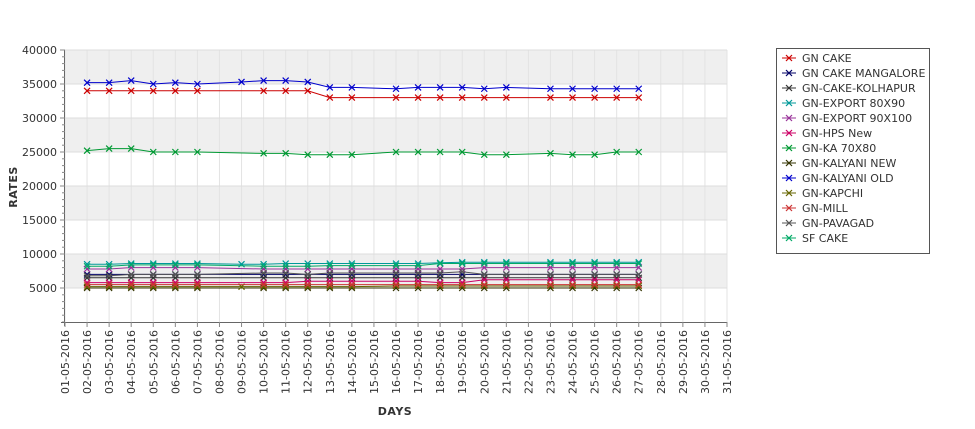 Image resolution: width=975 pixels, height=429 pixels. Describe the element at coordinates (374, 362) in the screenshot. I see `x-tick-label: 15-05-2016` at that location.